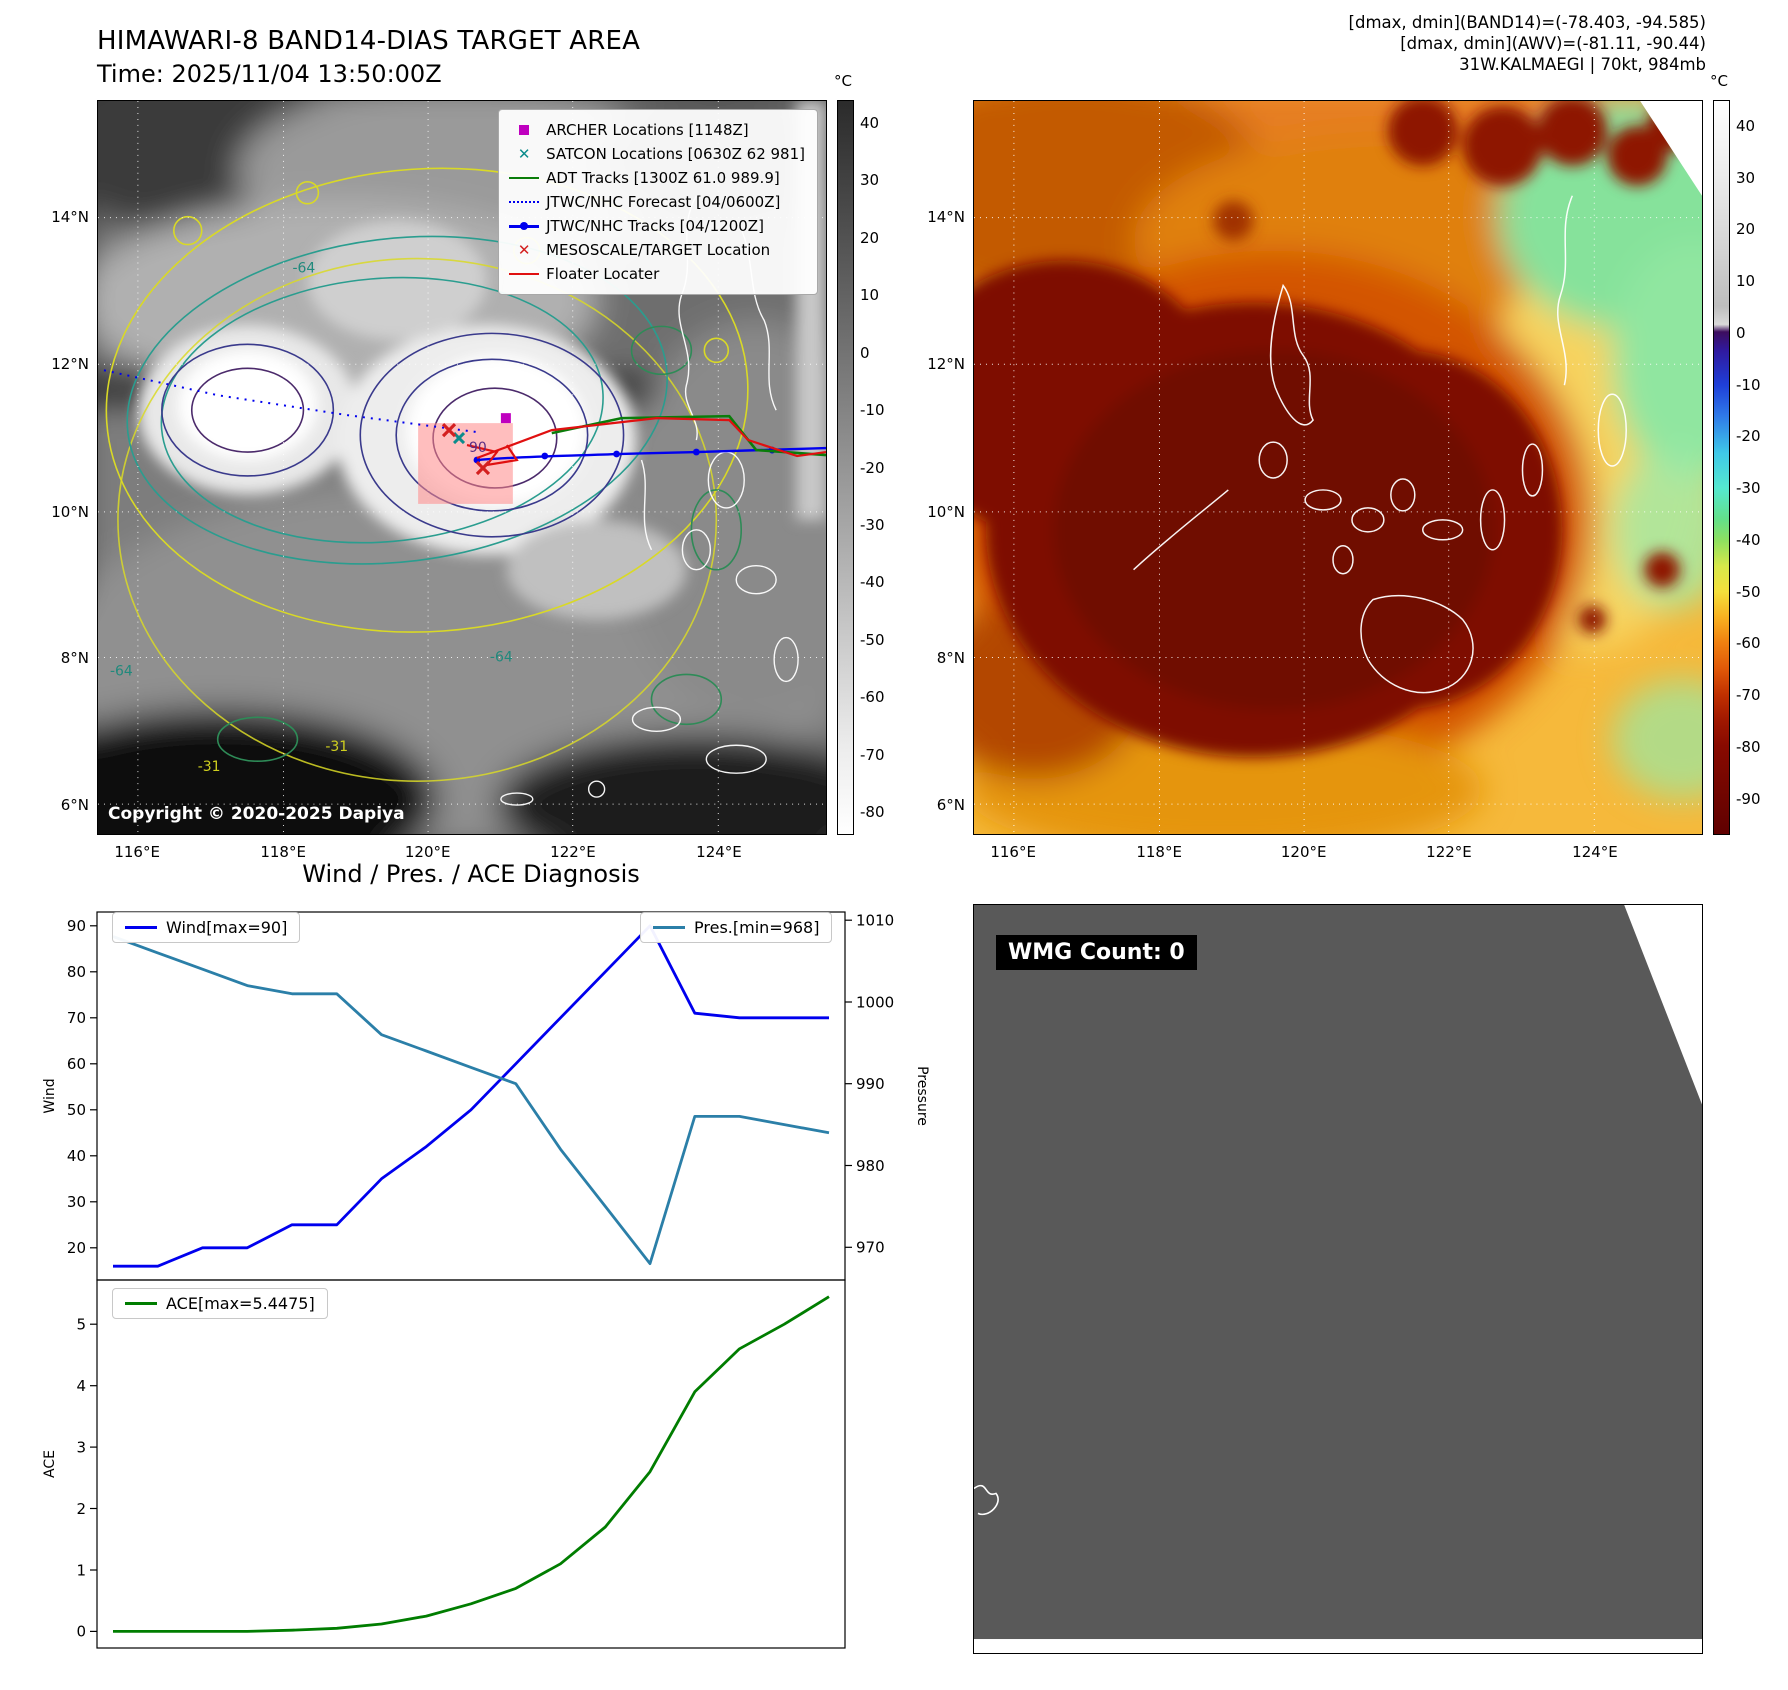 This screenshot has width=1788, height=1690. I want to click on svg-text: 3, so click(81, 1447).